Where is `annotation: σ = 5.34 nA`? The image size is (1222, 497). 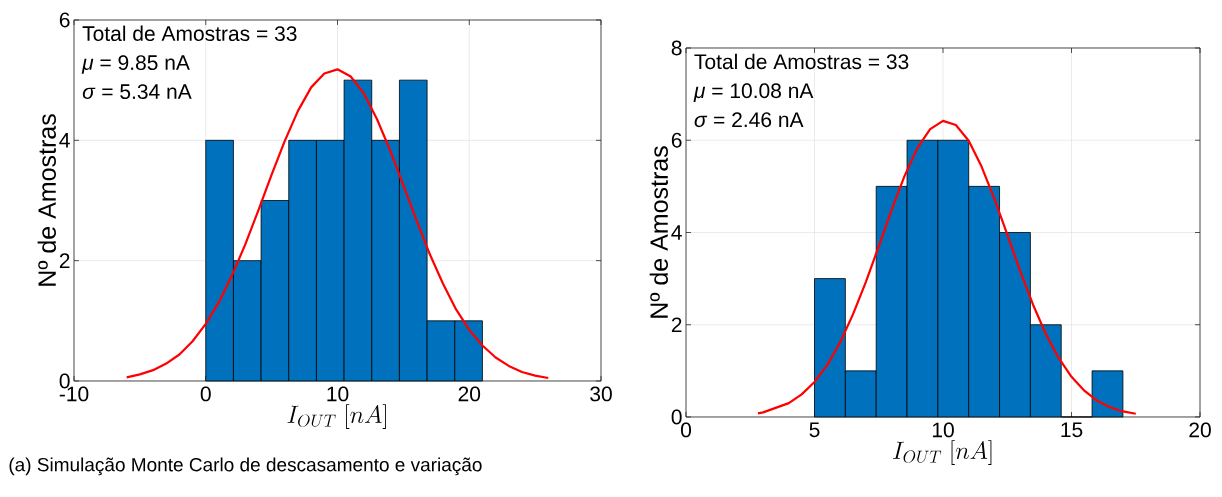
annotation: σ = 5.34 nA is located at coordinates (137, 92).